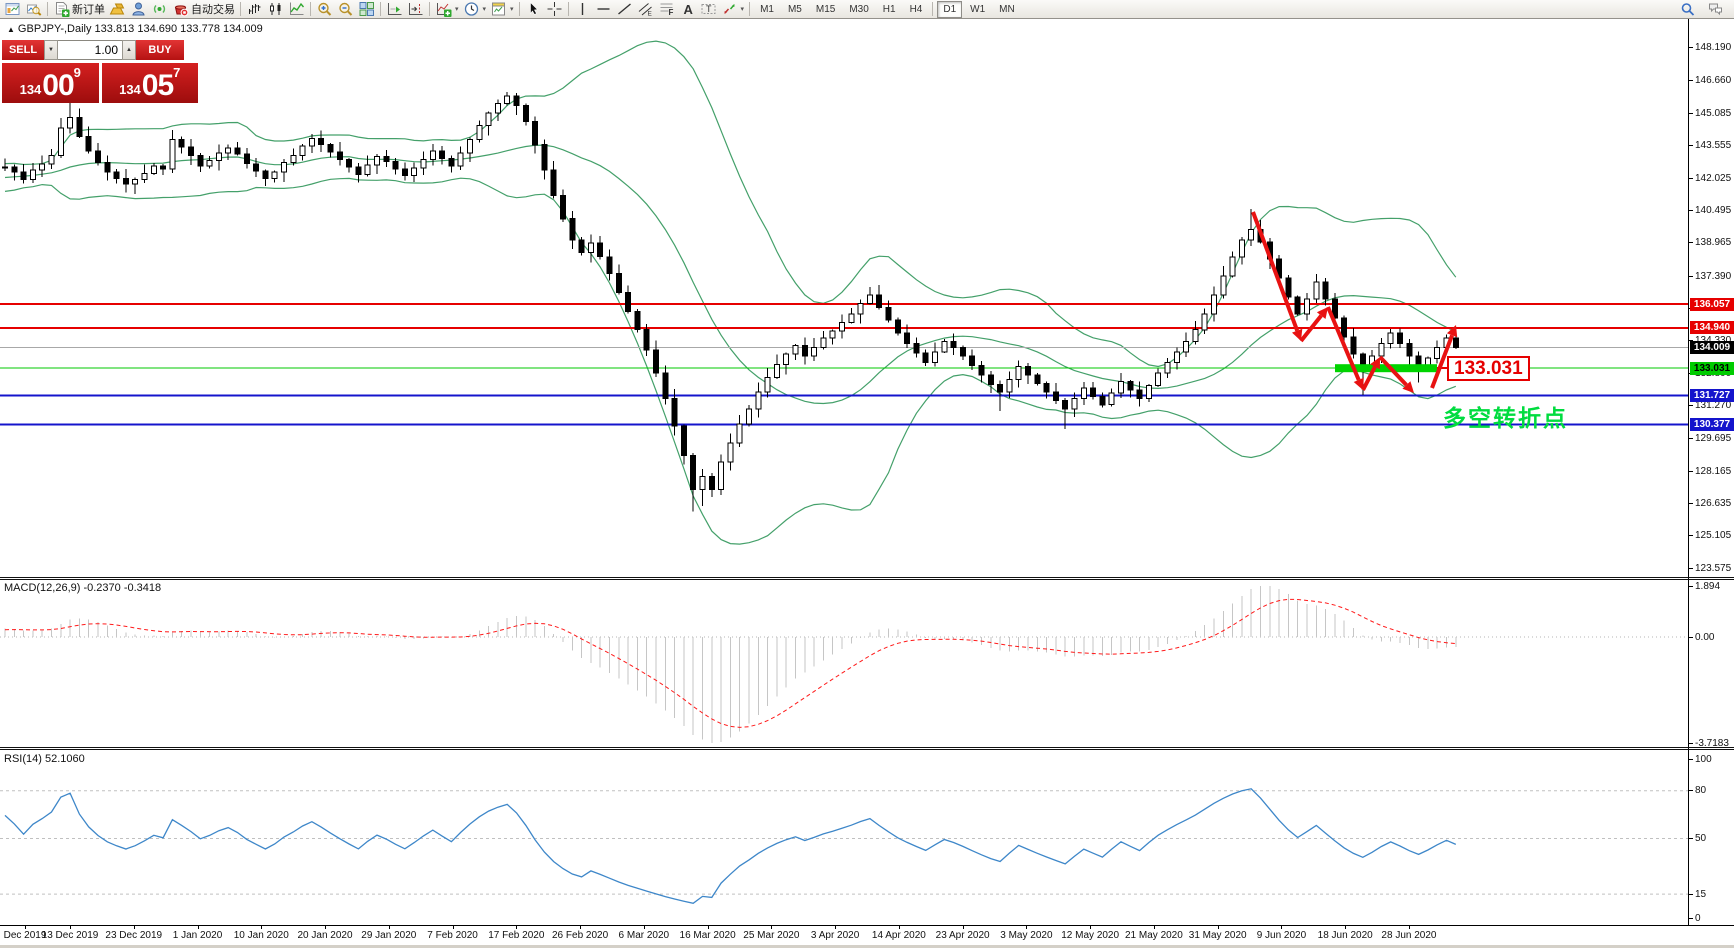 This screenshot has width=1734, height=948. Describe the element at coordinates (50, 83) in the screenshot. I see `sell-quote: 134 00 9` at that location.